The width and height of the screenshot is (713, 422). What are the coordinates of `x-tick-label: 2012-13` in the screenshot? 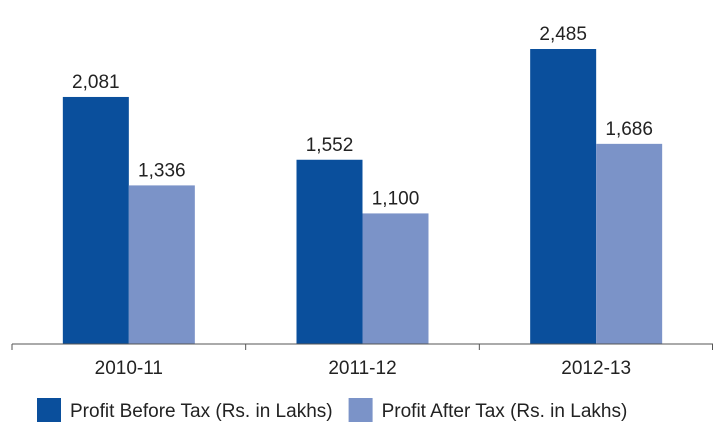 It's located at (596, 368).